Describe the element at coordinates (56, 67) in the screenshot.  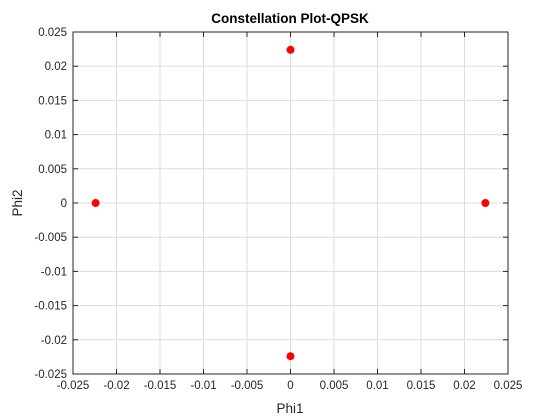
I see `y-tick-label: 0.02` at that location.